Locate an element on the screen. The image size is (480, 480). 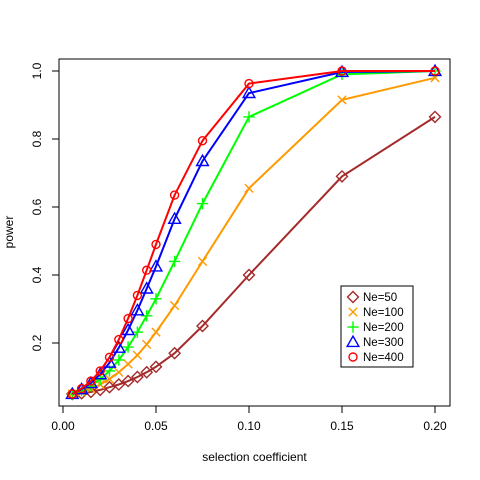
legend-label: Ne=400 is located at coordinates (383, 358).